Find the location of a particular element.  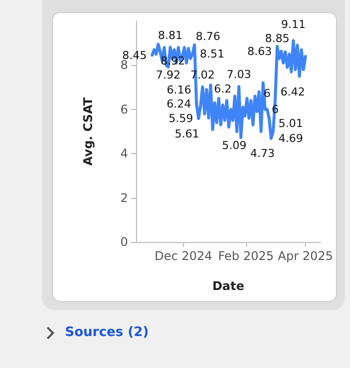

y-tick-label: 4 is located at coordinates (124, 153).